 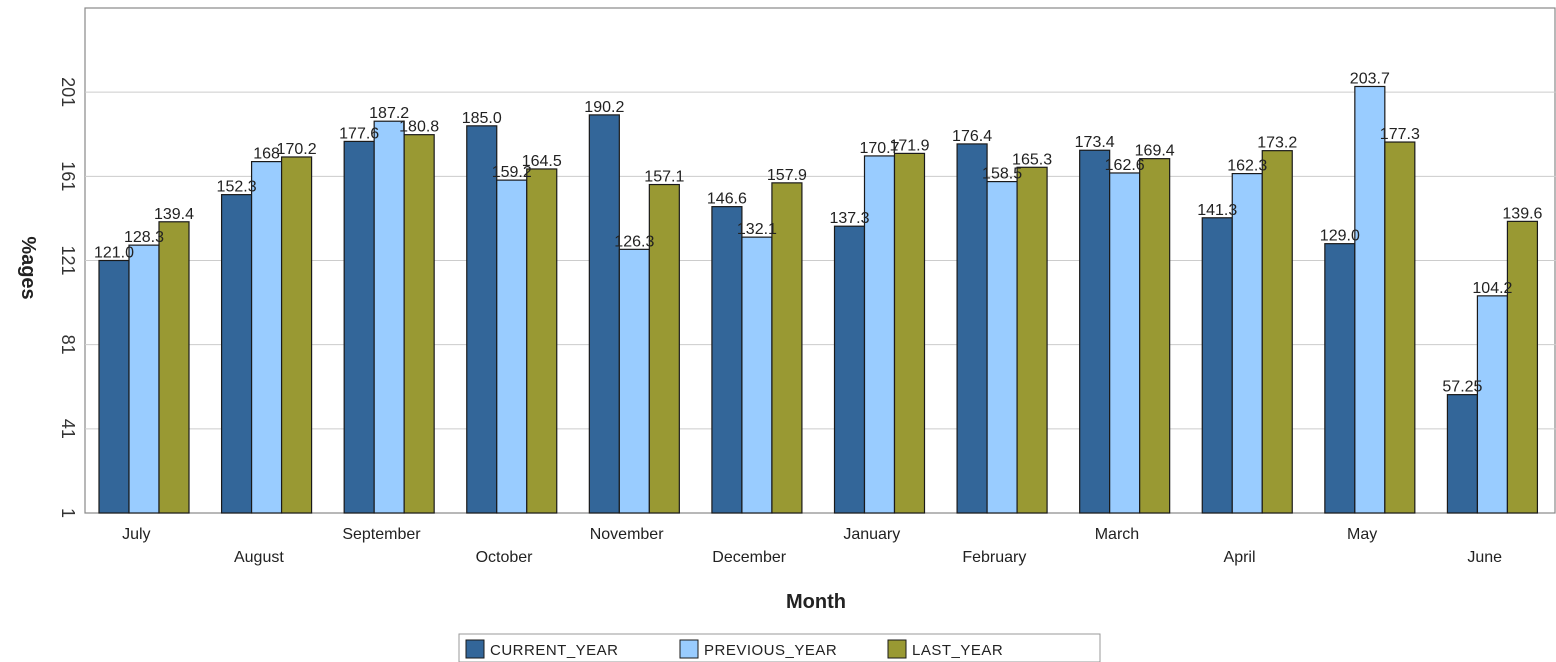 What do you see at coordinates (297, 149) in the screenshot?
I see `data-label: 170.2` at bounding box center [297, 149].